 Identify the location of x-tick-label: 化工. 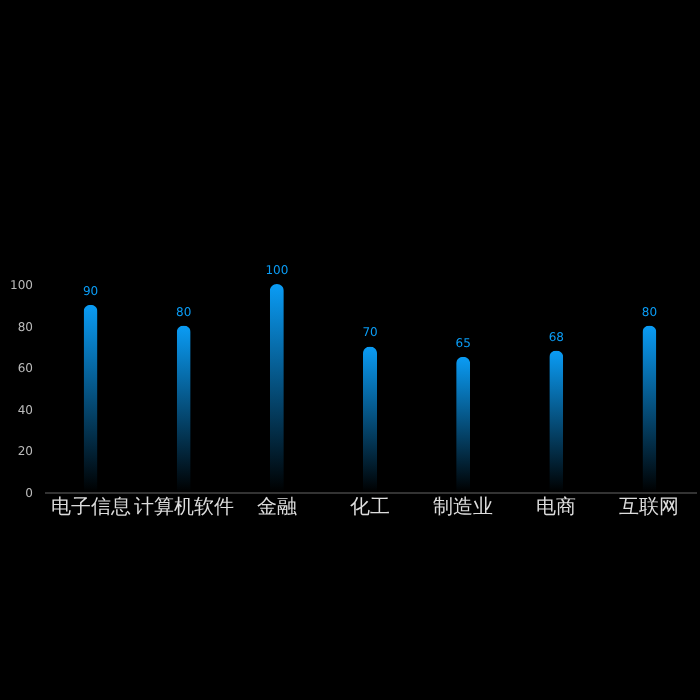
(370, 507).